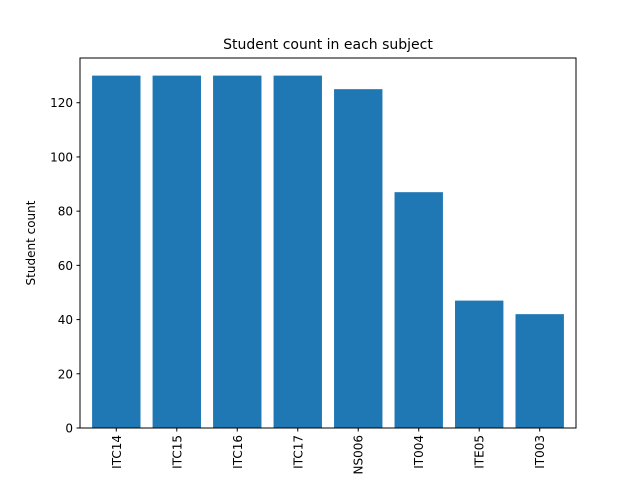  What do you see at coordinates (238, 452) in the screenshot?
I see `x-tick-label-itc16: ITC16` at bounding box center [238, 452].